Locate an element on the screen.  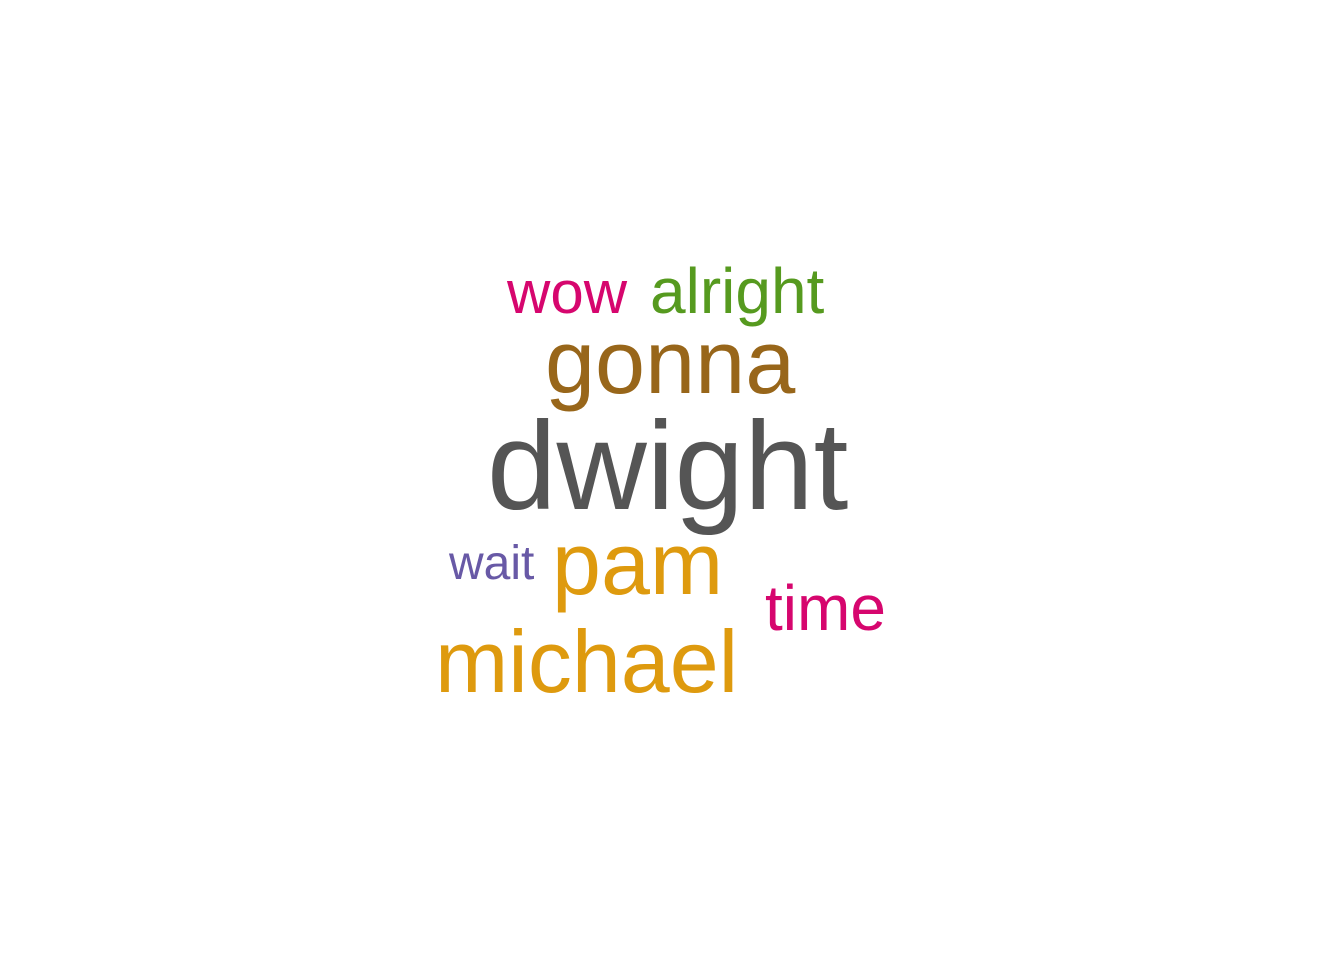
word-time: time is located at coordinates (825, 608).